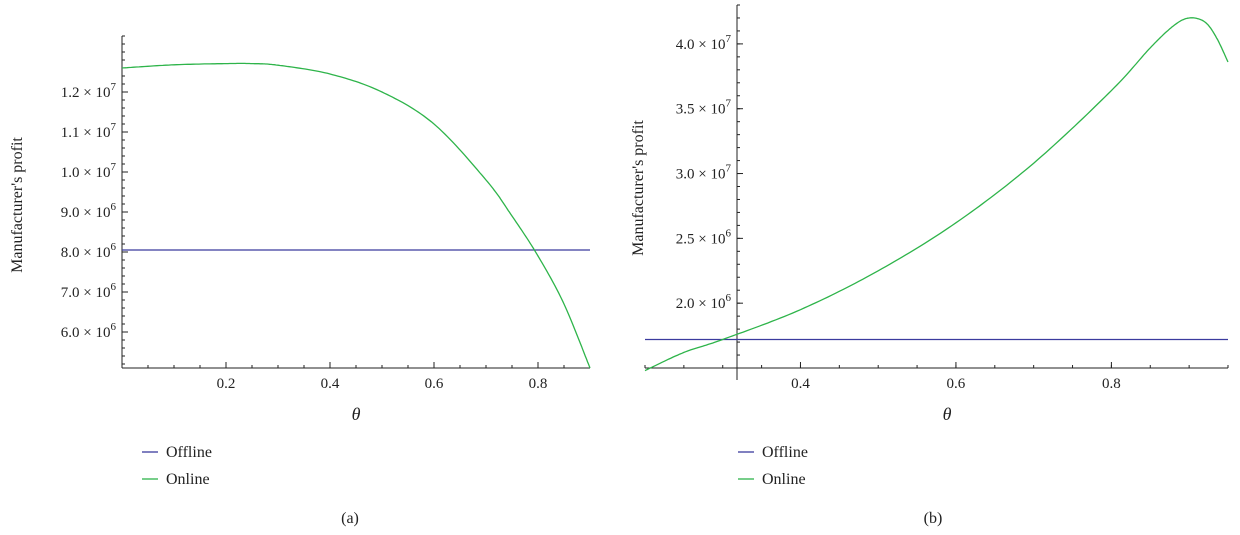  I want to click on chart-a-y-tick-label: 6.0 × 10⁶, so click(89, 331).